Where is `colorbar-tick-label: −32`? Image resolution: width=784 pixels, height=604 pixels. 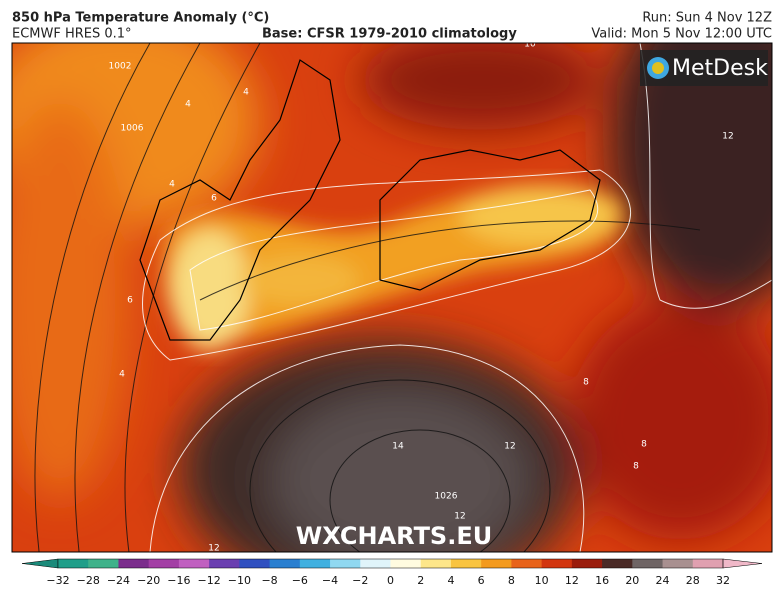
colorbar-tick-label: −32 is located at coordinates (57, 580).